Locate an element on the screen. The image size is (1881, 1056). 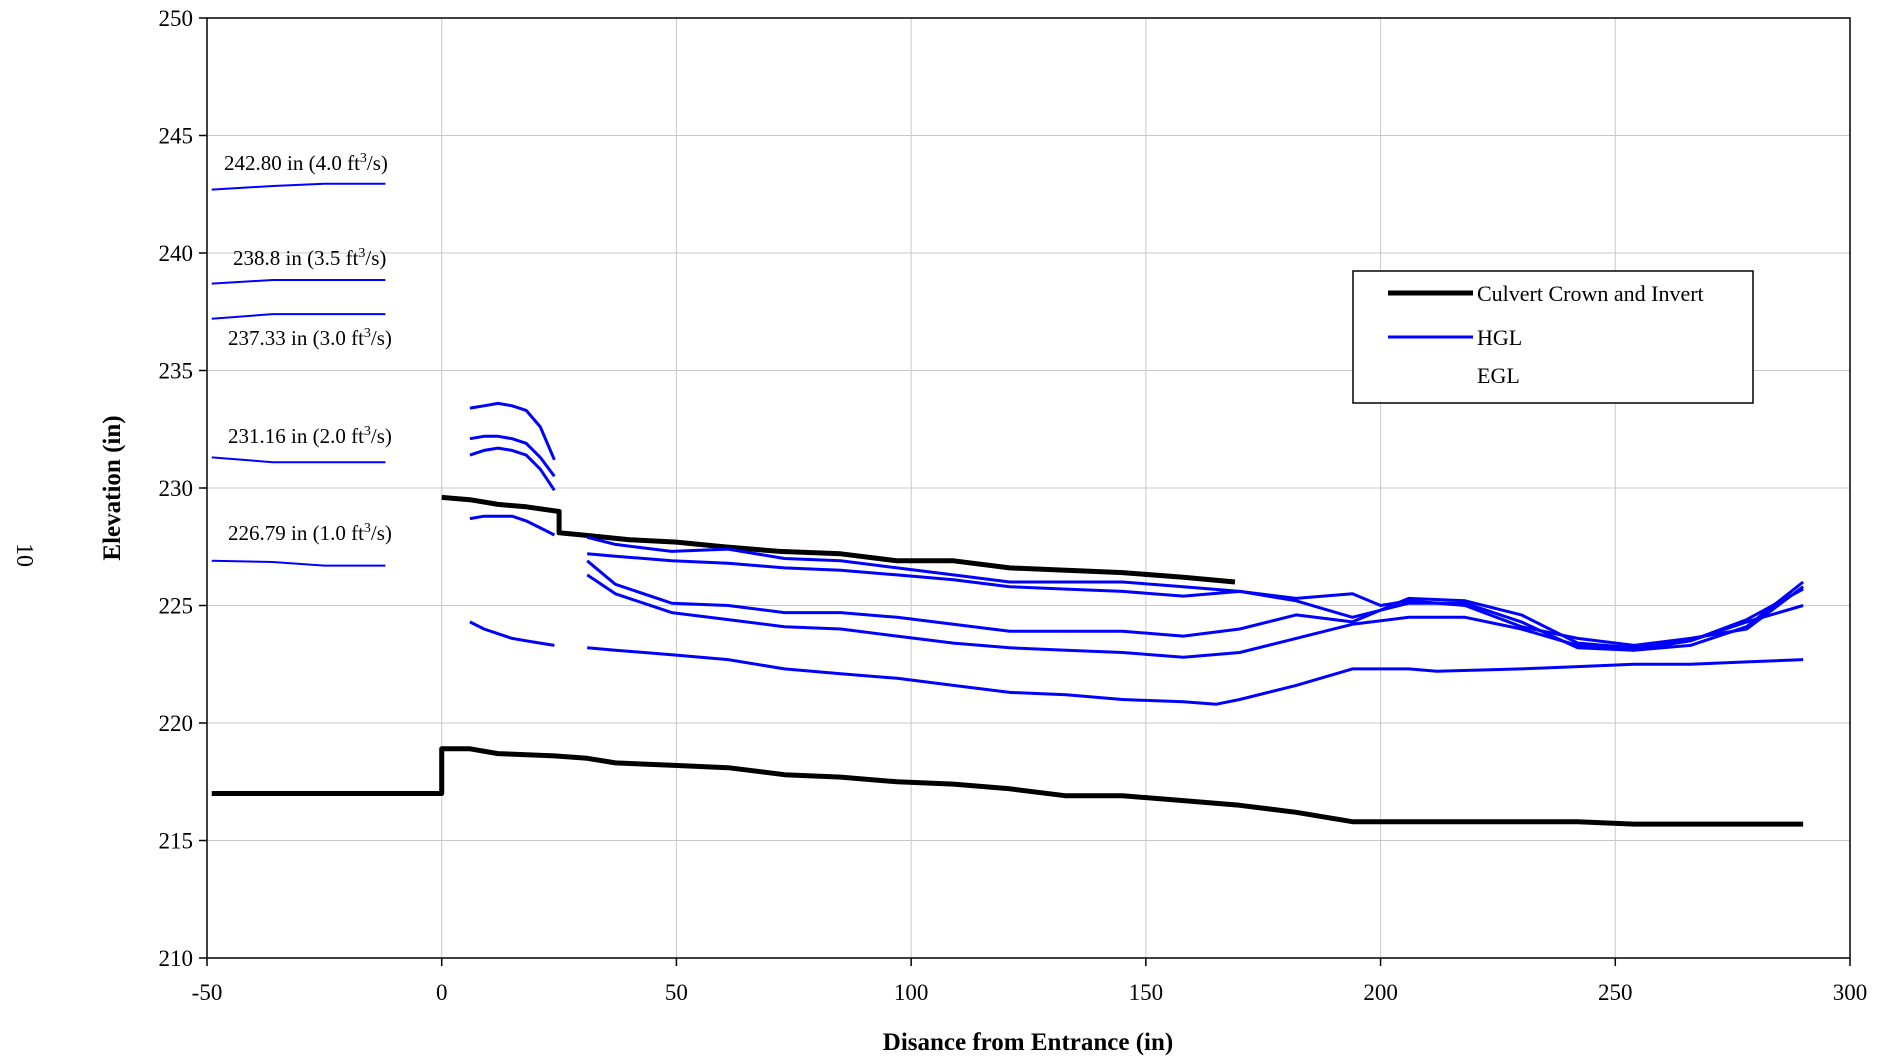
x-tick-label: 100 is located at coordinates (911, 992).